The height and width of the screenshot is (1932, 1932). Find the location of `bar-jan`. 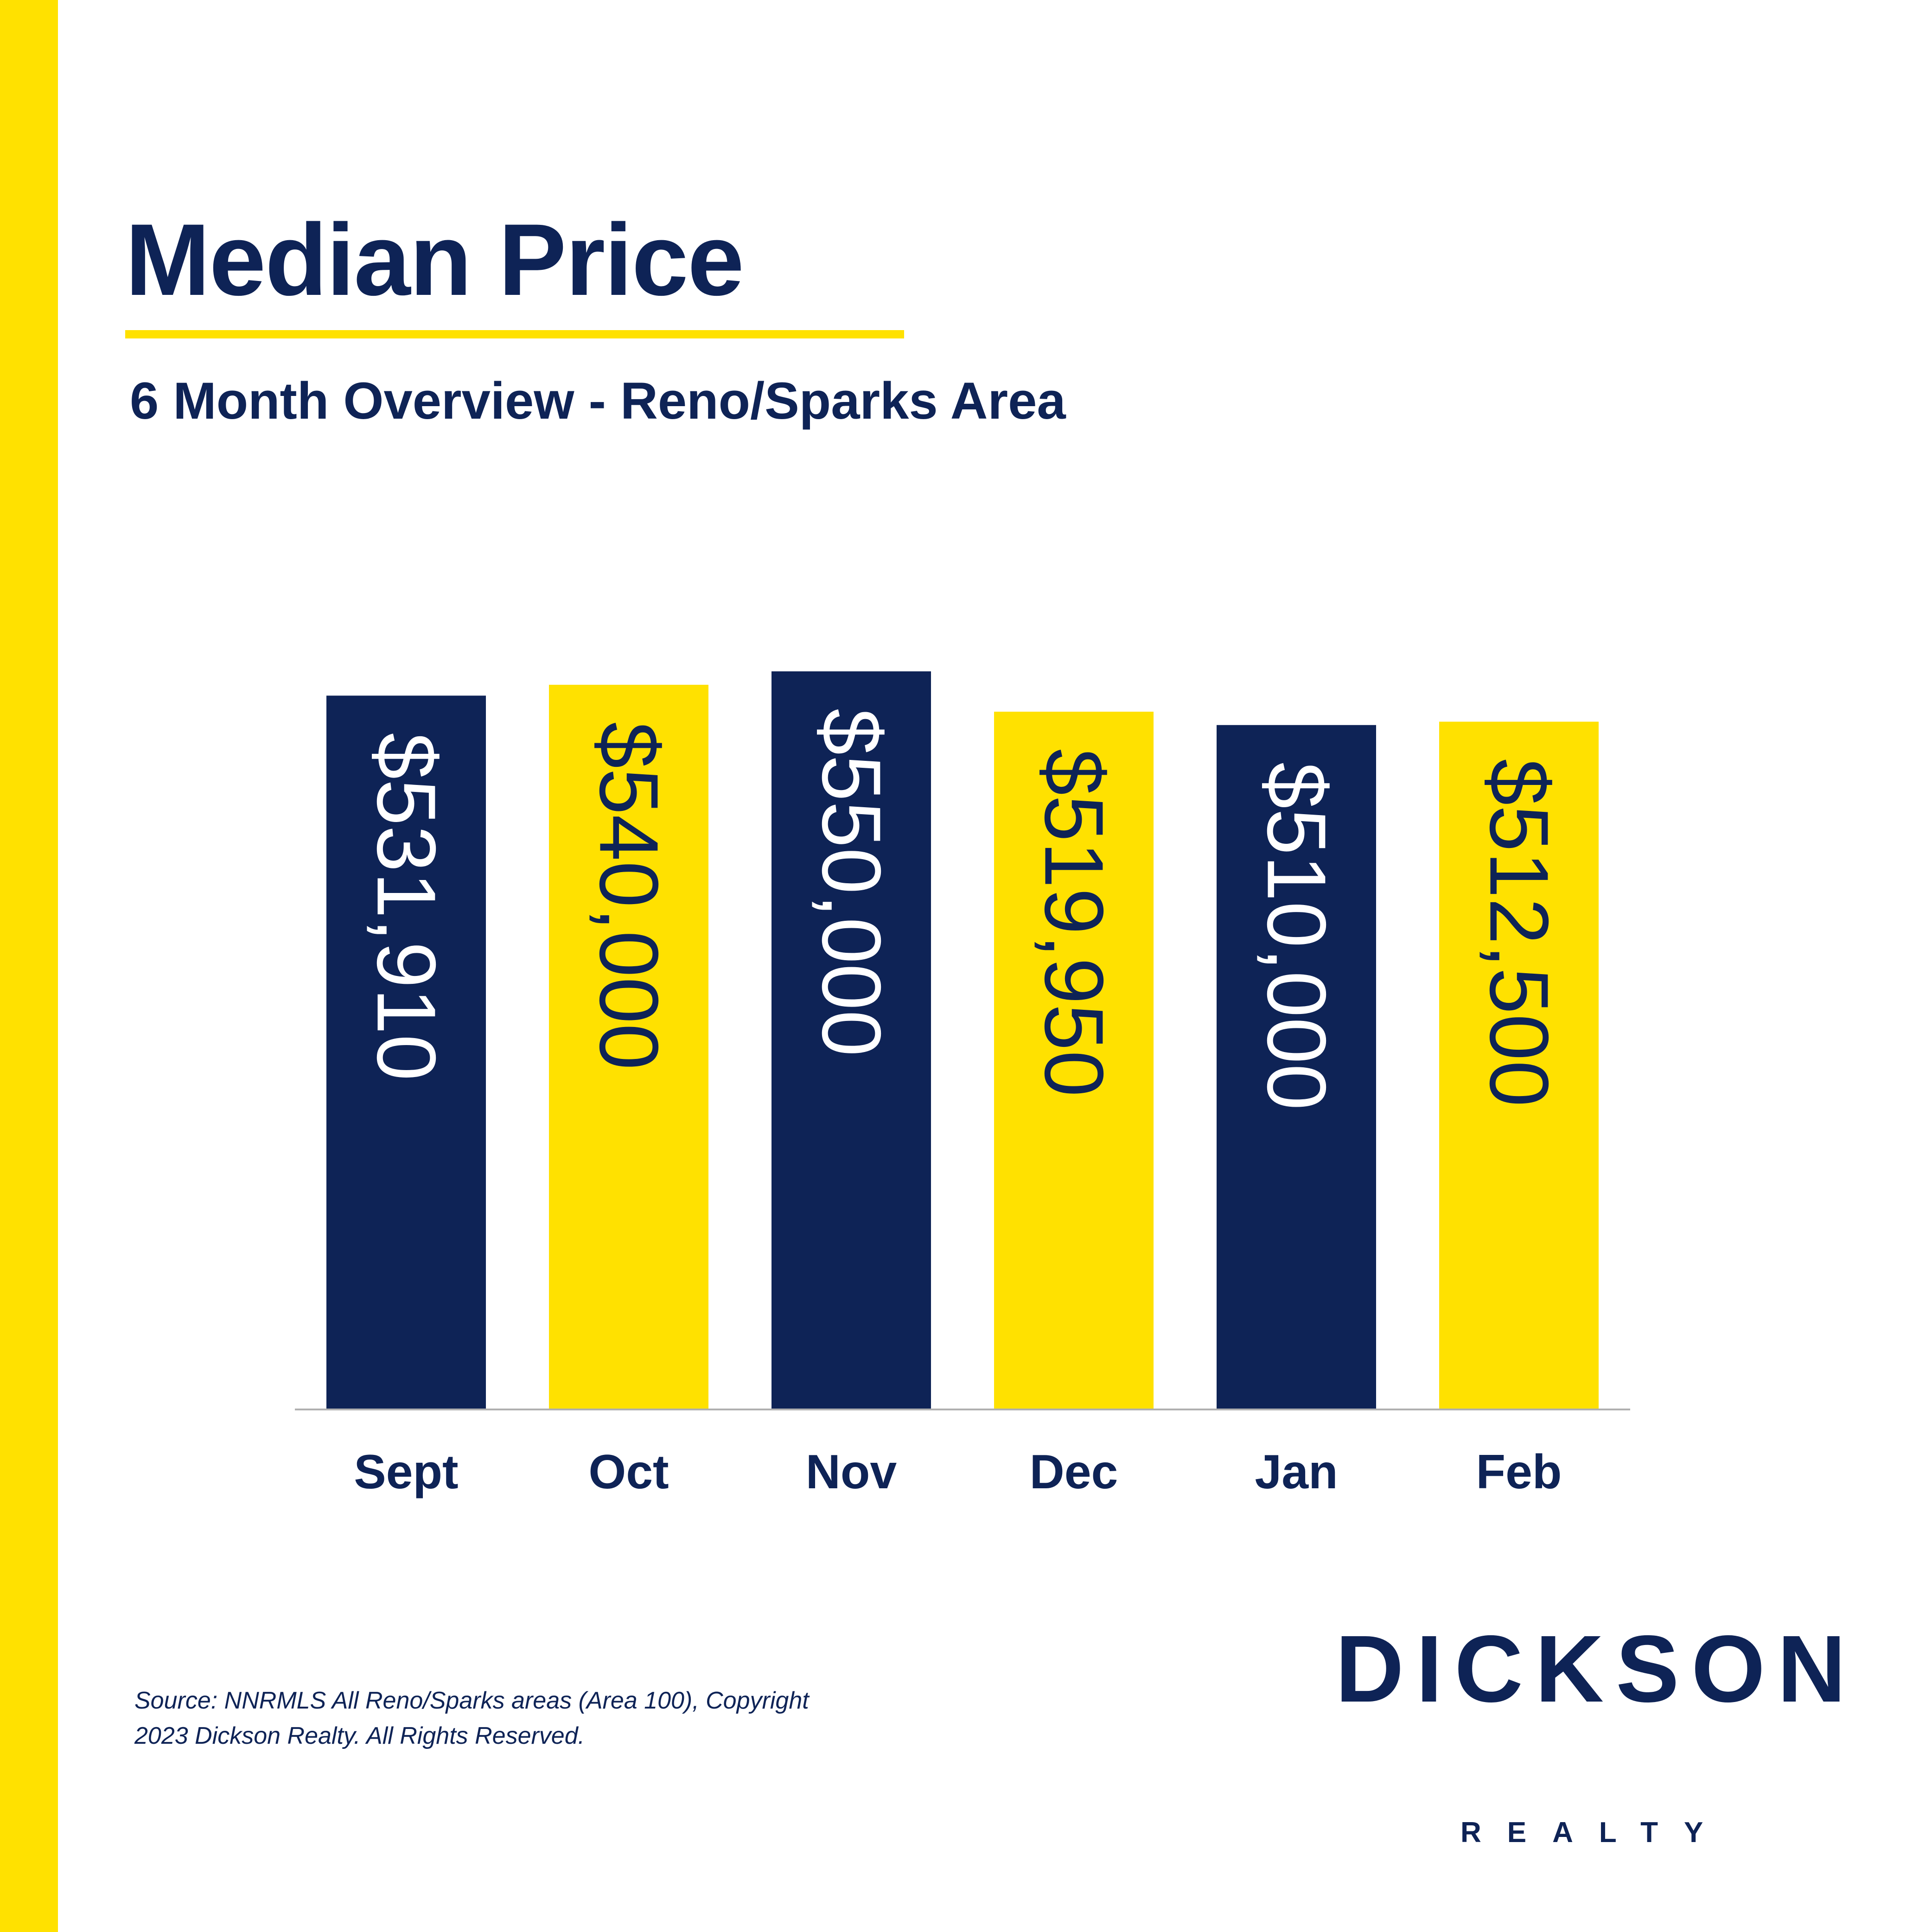

bar-jan is located at coordinates (1297, 1067).